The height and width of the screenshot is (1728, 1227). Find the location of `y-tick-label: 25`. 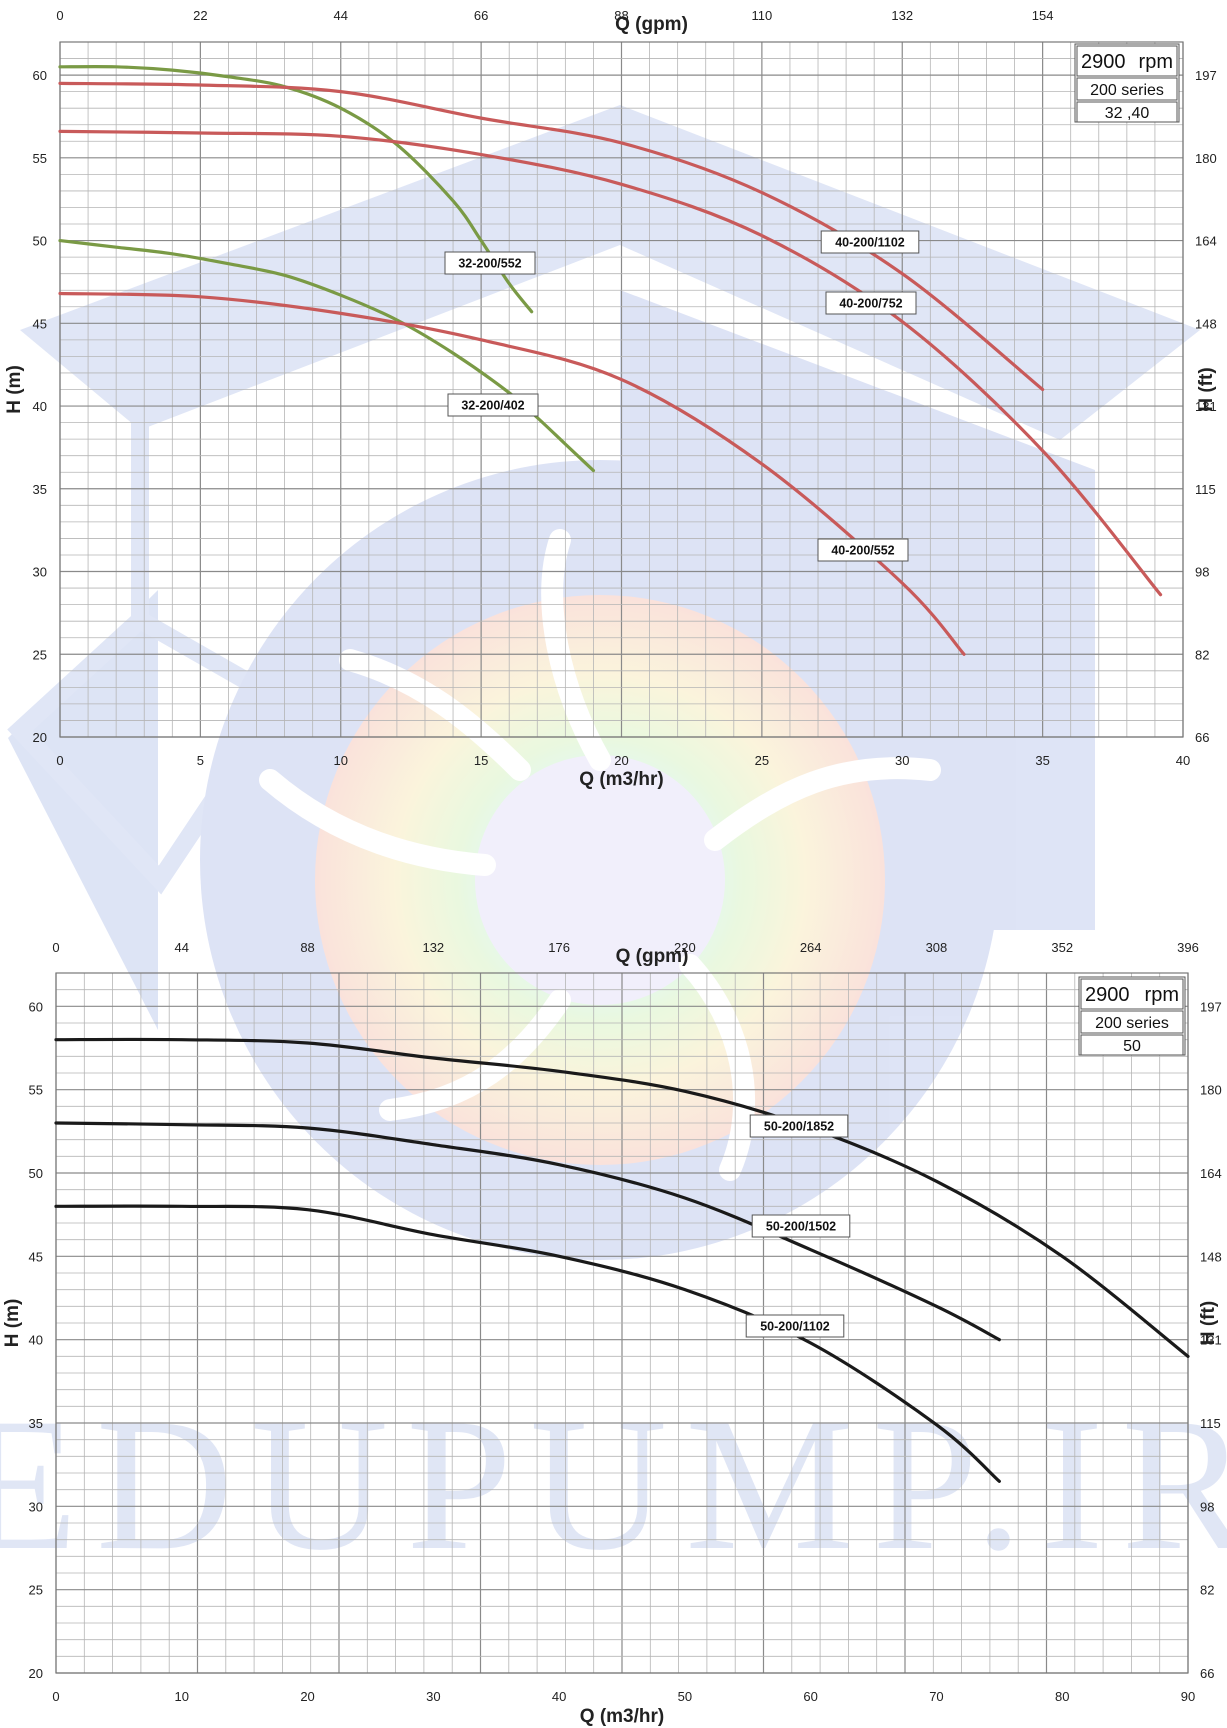

y-tick-label: 25 is located at coordinates (36, 1590).